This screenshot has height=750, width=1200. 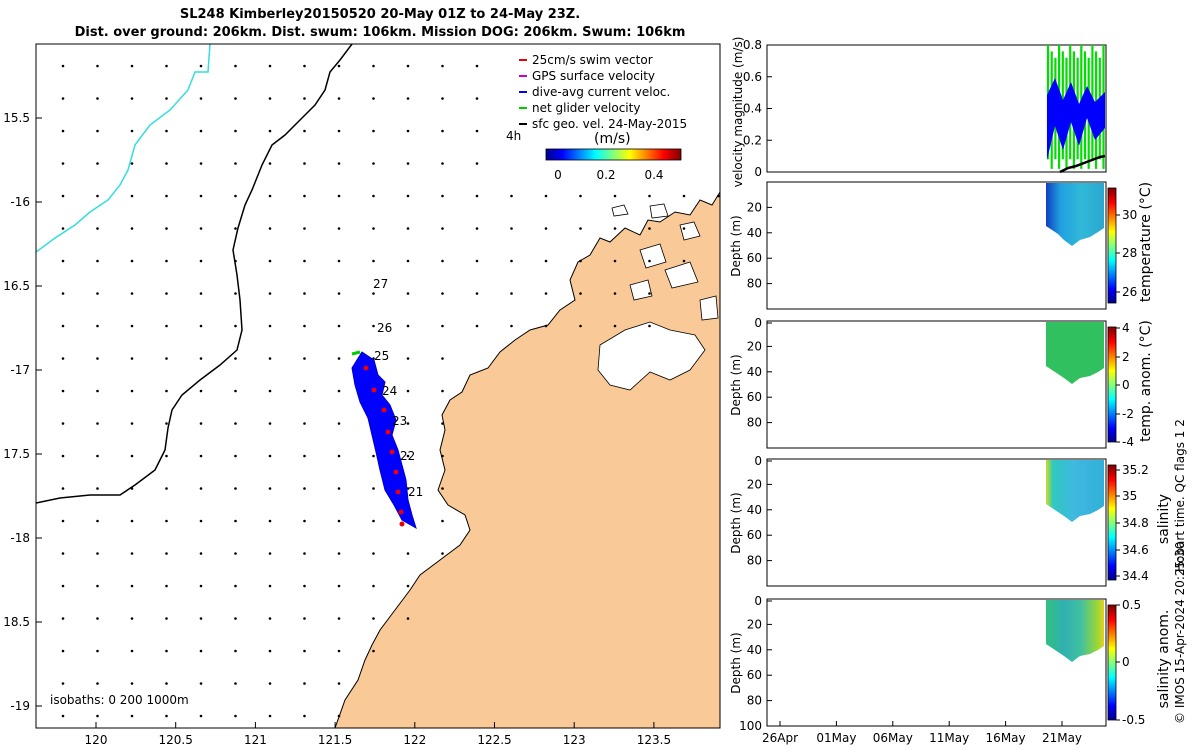 I want to click on depth-ytick-label: 60, so click(x=754, y=675).